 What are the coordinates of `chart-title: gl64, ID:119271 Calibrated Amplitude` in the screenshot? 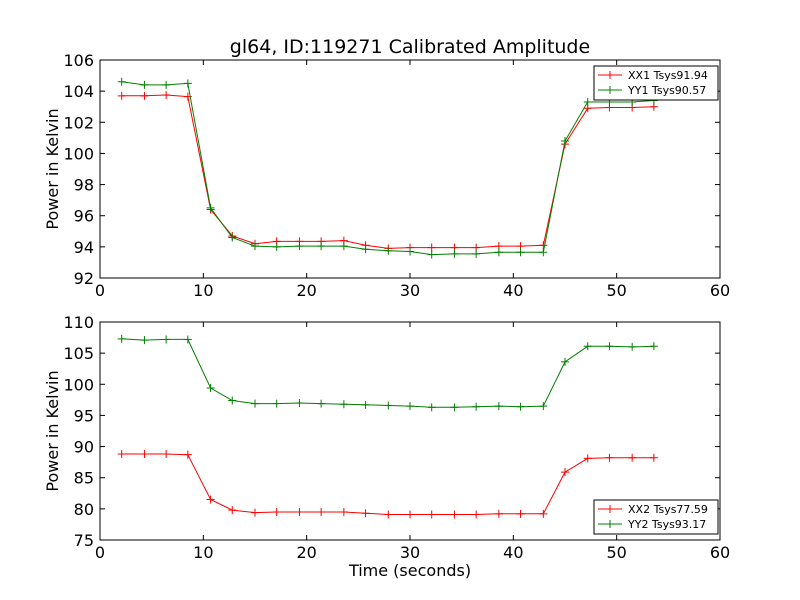 It's located at (410, 47).